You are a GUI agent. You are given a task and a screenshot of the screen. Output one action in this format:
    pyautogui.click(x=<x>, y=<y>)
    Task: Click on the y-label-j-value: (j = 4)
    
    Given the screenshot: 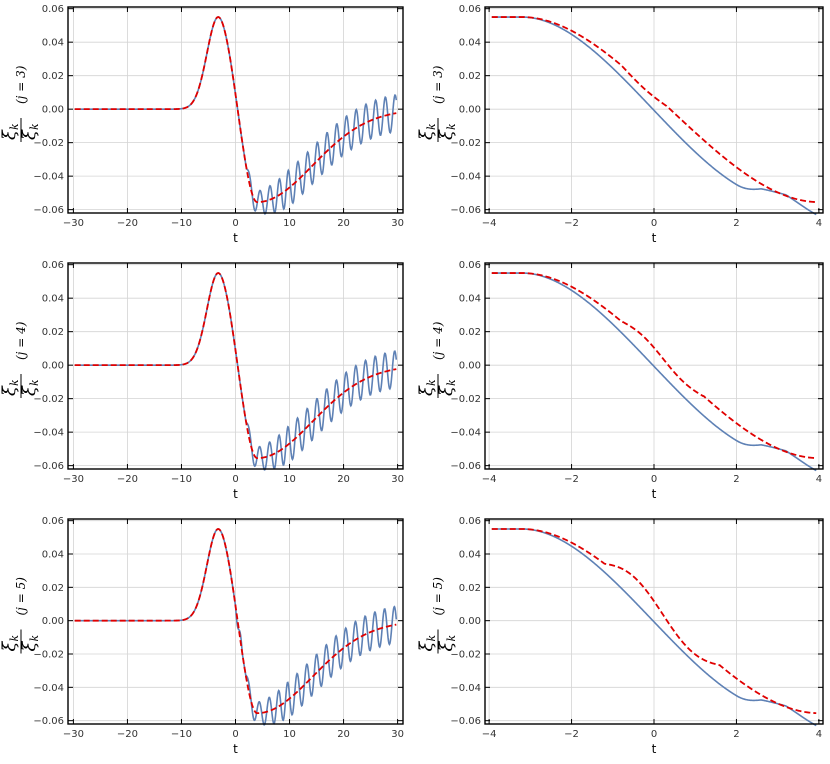 What is the action you would take?
    pyautogui.click(x=438, y=340)
    